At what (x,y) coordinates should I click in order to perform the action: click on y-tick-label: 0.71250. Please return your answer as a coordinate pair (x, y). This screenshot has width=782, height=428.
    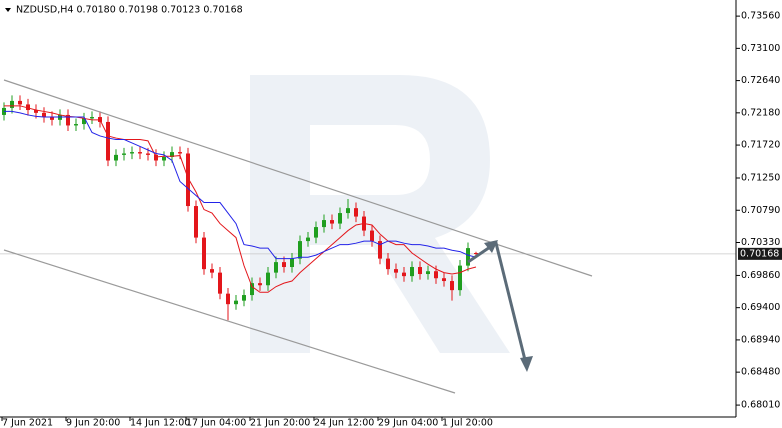
    Looking at the image, I should click on (760, 178).